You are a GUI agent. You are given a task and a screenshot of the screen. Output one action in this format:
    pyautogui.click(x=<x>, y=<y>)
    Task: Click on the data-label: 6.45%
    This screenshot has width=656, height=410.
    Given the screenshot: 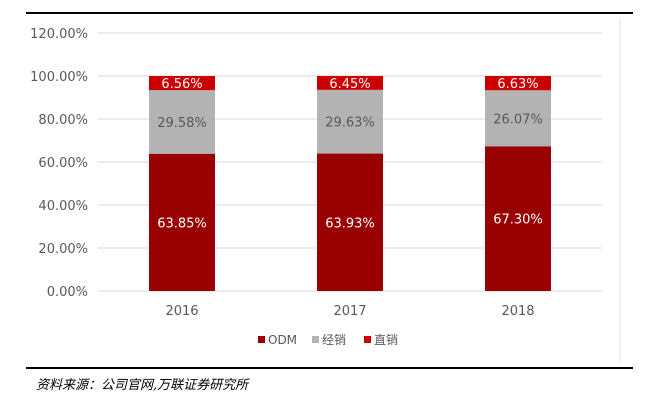 What is the action you would take?
    pyautogui.click(x=349, y=84)
    